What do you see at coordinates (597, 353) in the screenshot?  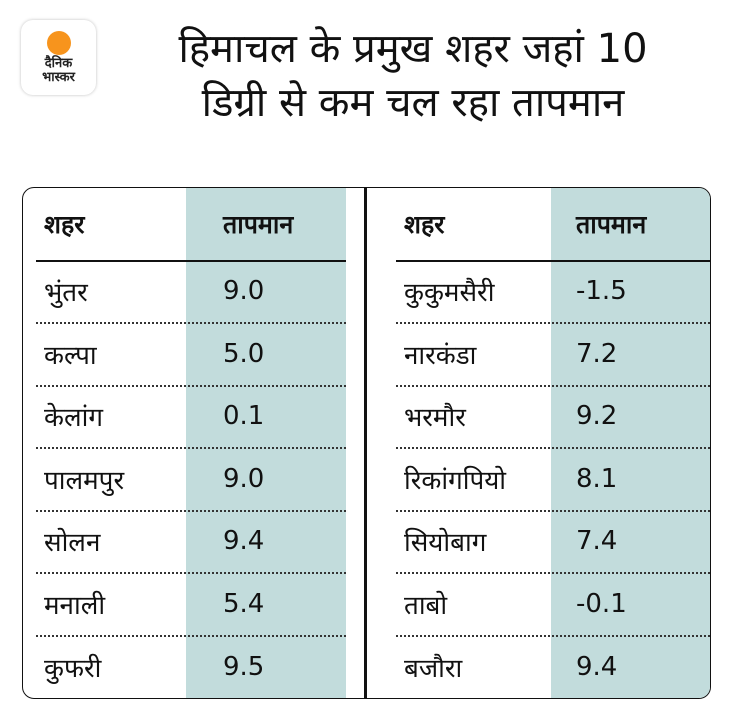 I see `temperature-cell: 7.2` at bounding box center [597, 353].